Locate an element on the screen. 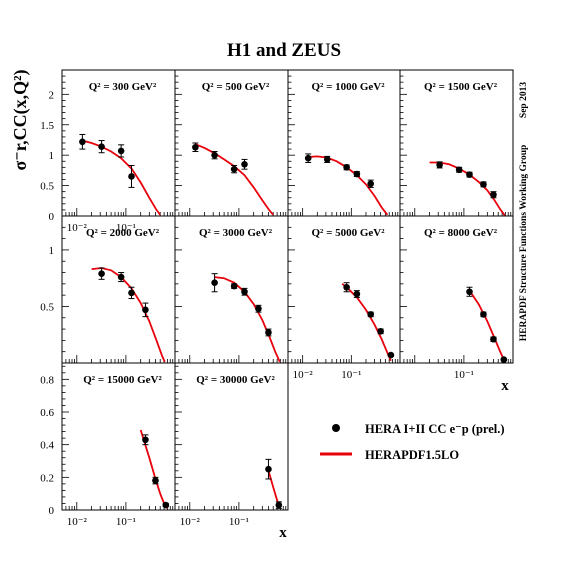 The width and height of the screenshot is (567, 567). q2-label: Q² = 1500 GeV² is located at coordinates (461, 87).